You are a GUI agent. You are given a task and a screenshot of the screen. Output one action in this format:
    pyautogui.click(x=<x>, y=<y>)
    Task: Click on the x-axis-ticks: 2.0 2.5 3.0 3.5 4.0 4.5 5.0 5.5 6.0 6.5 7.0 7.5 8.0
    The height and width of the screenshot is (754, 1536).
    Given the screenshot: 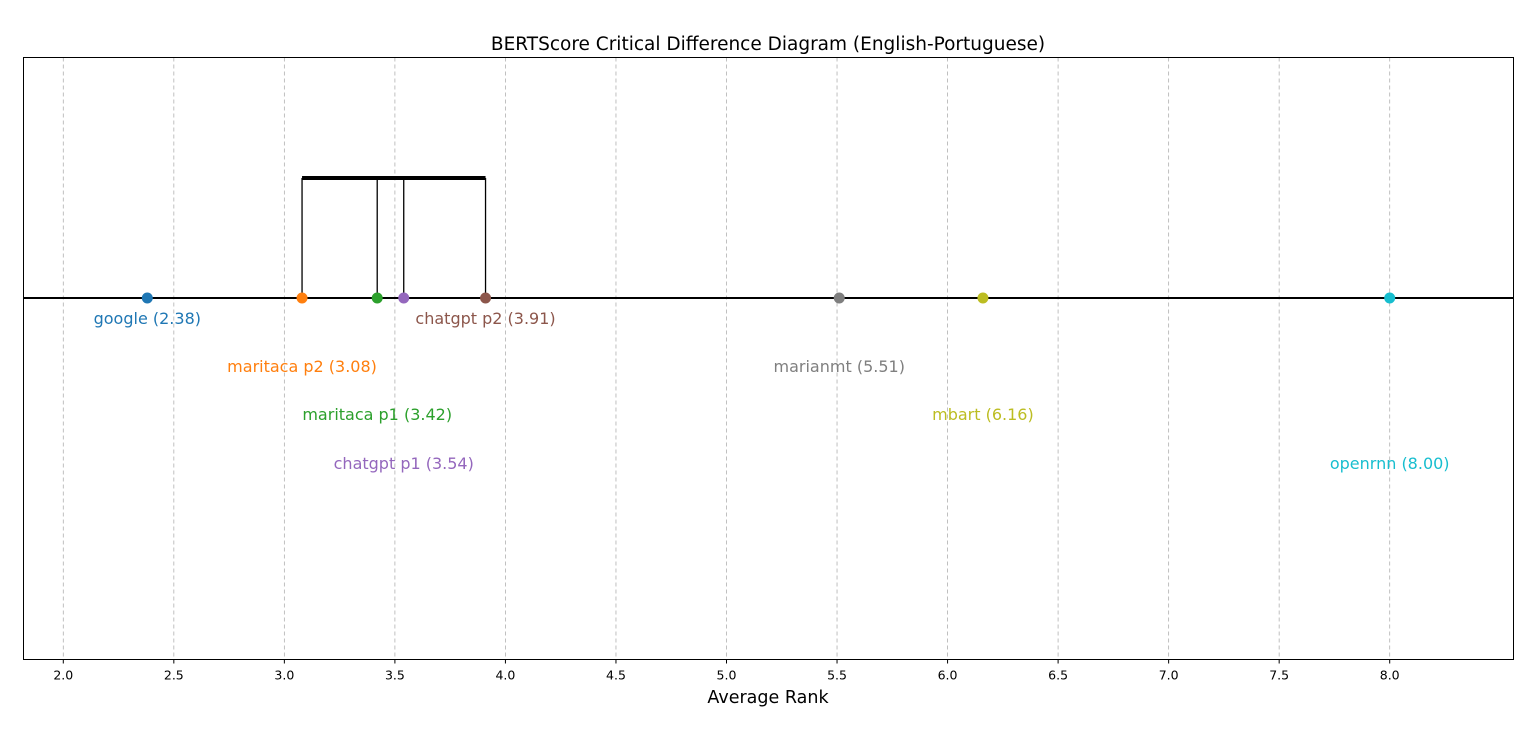 What is the action you would take?
    pyautogui.click(x=726, y=671)
    